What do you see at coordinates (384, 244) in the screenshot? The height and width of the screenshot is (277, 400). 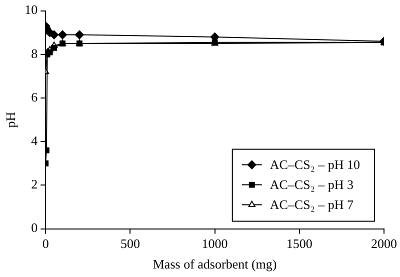 I see `x-tick-label: 2000` at bounding box center [384, 244].